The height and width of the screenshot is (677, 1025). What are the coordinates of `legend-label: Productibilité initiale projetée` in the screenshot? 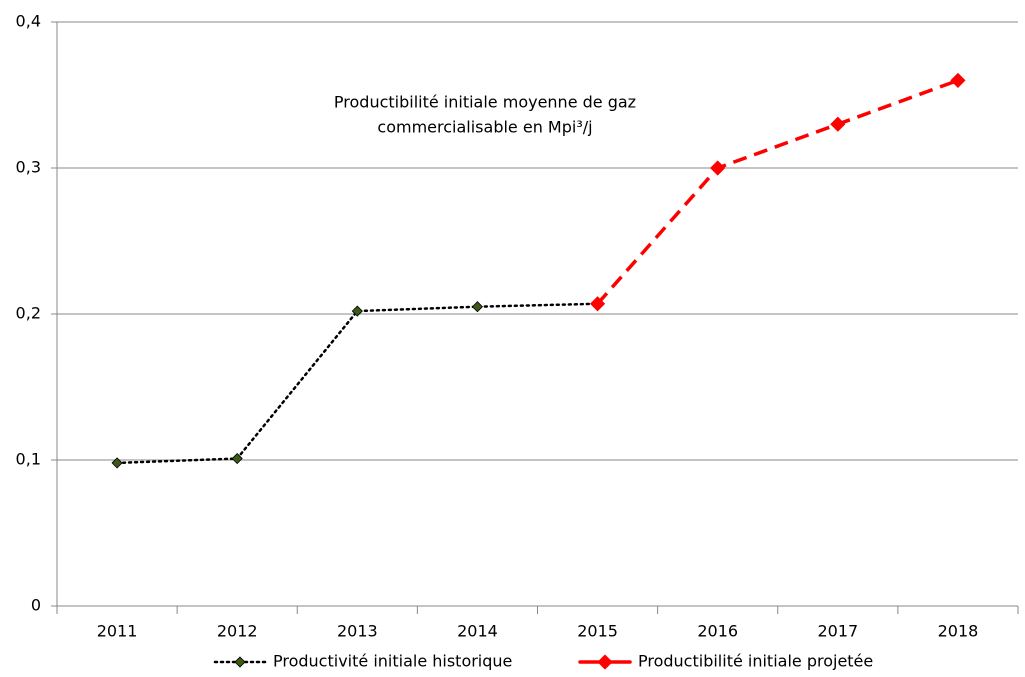 It's located at (755, 661).